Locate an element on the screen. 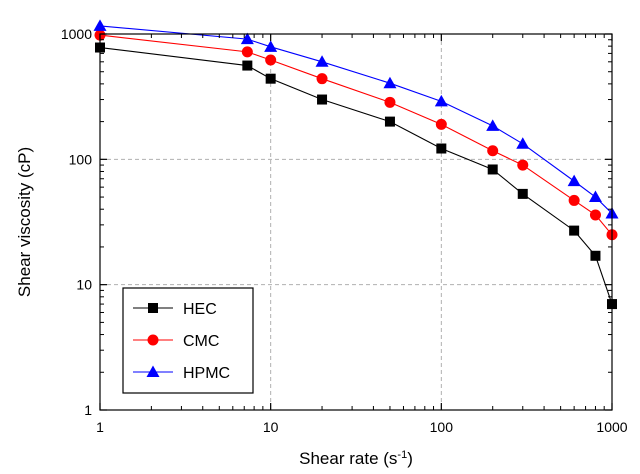  x-tick-label: 10 is located at coordinates (271, 427).